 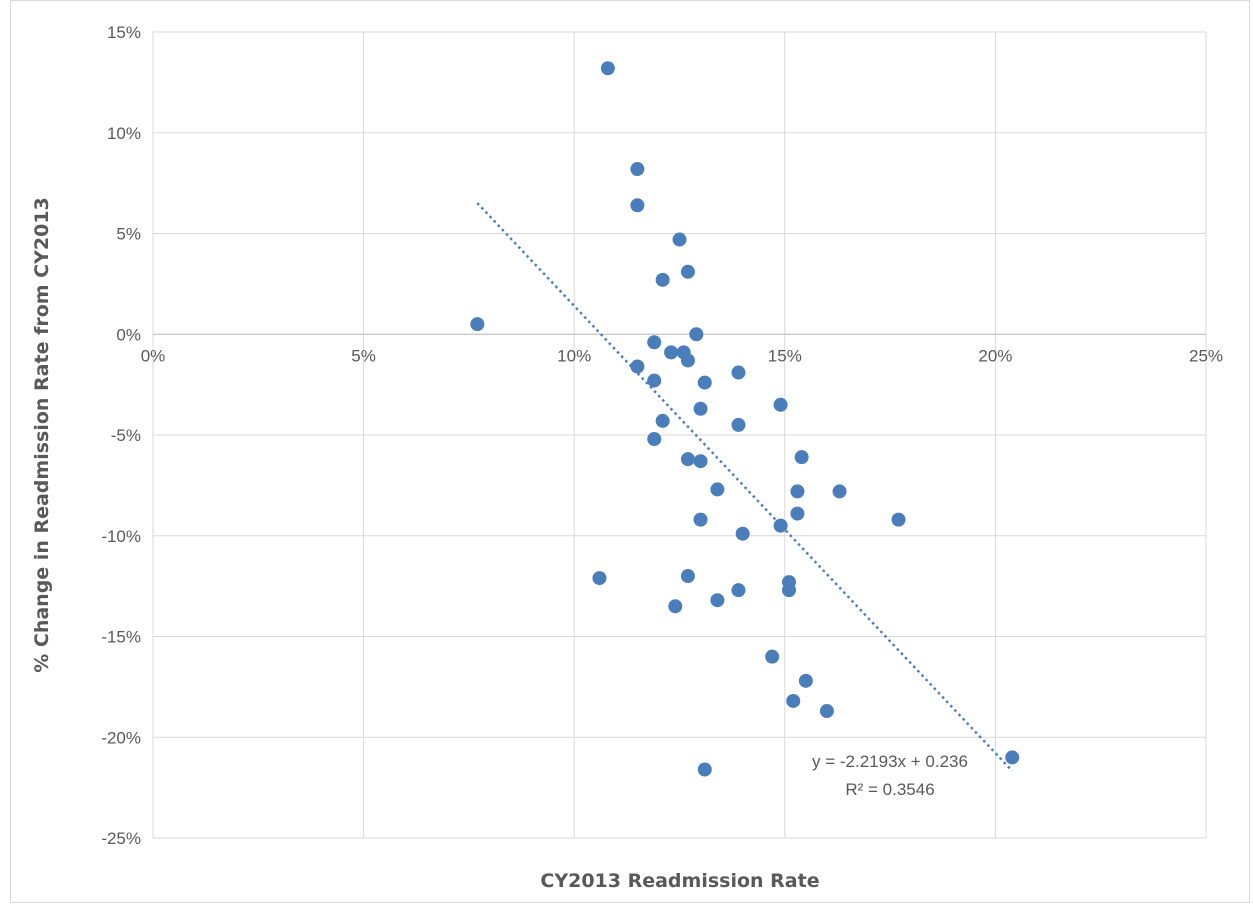 What do you see at coordinates (124, 32) in the screenshot?
I see `y-tick-label: 15%` at bounding box center [124, 32].